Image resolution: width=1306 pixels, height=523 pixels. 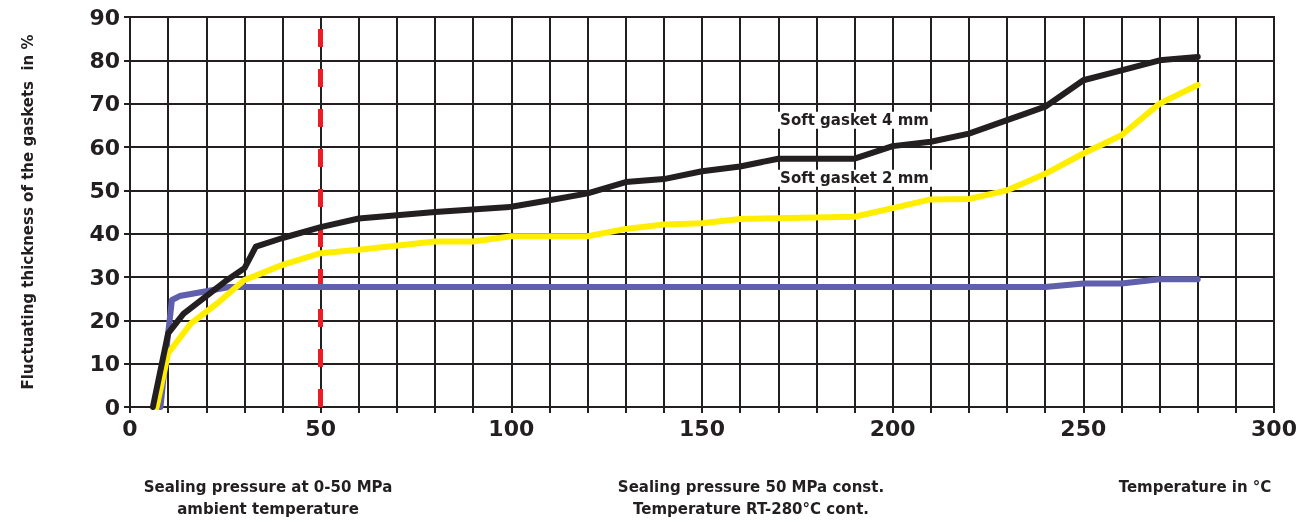 I want to click on series-label: Soft gasket 2 mm, so click(x=854, y=178).